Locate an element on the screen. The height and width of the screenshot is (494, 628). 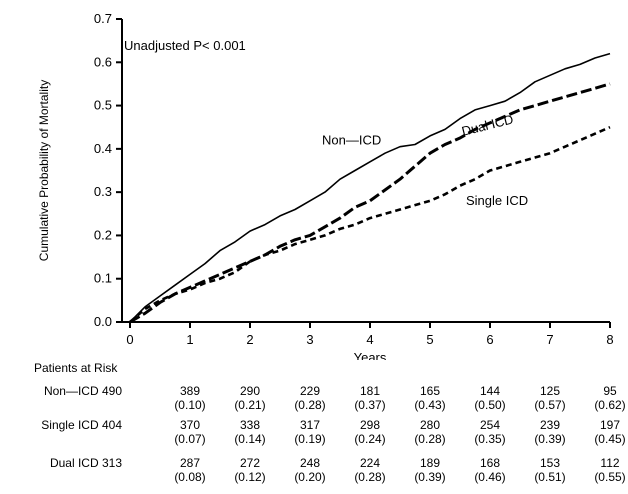
risk-row-label: Dual ICD 313 is located at coordinates (85, 463).